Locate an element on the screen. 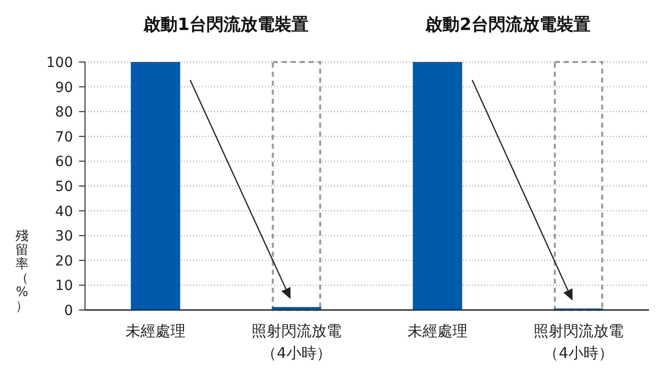 The width and height of the screenshot is (660, 370). y-tick-label: 30 is located at coordinates (64, 236).